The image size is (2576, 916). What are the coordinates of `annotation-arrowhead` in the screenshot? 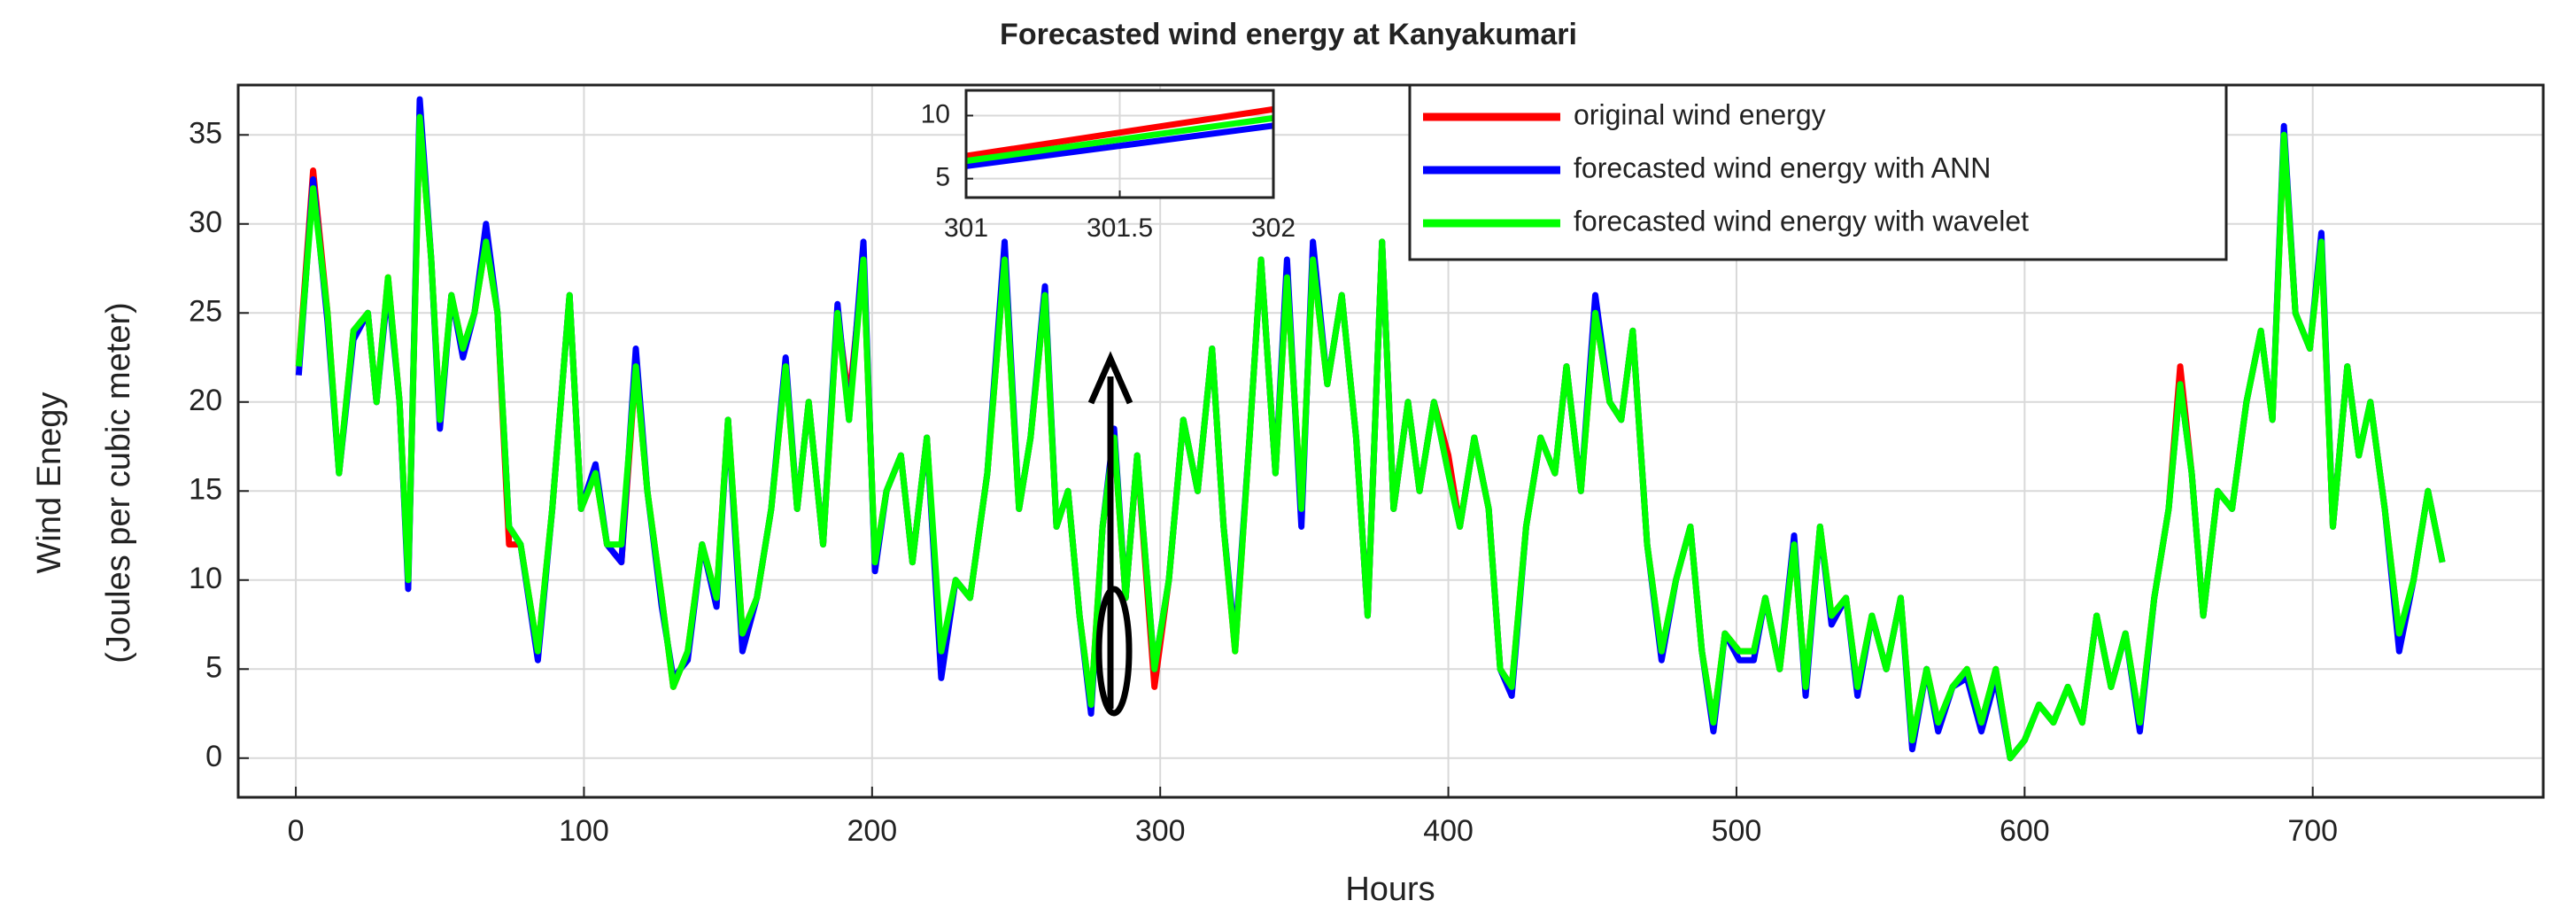 It's located at (1110, 378).